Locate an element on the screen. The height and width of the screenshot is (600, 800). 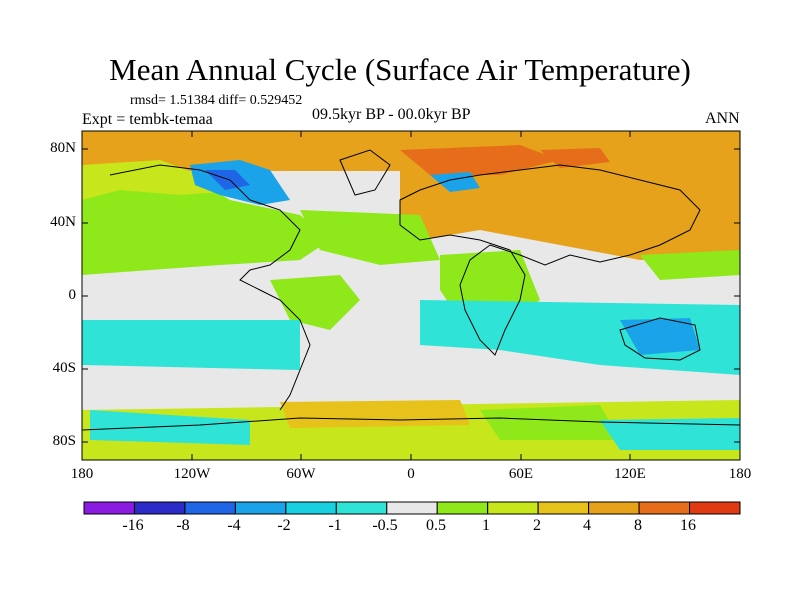
period-label: 09.5kyr BP - 00.0kyr BP is located at coordinates (391, 114).